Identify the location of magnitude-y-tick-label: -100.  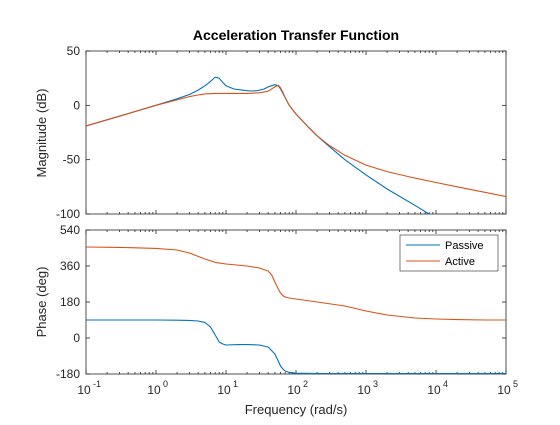
(68, 214).